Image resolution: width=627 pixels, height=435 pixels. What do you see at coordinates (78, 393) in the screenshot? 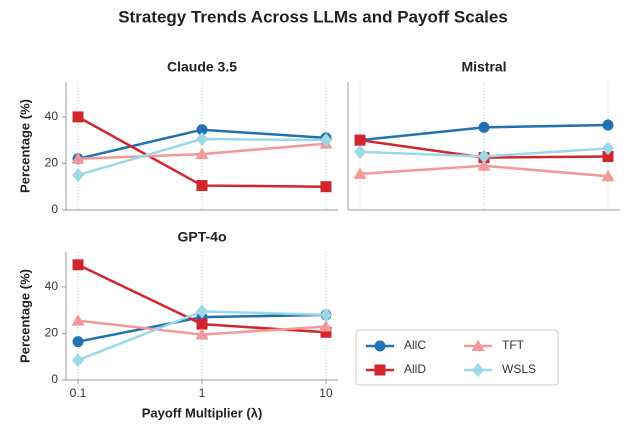
I see `x-tick-label: 0.1` at bounding box center [78, 393].